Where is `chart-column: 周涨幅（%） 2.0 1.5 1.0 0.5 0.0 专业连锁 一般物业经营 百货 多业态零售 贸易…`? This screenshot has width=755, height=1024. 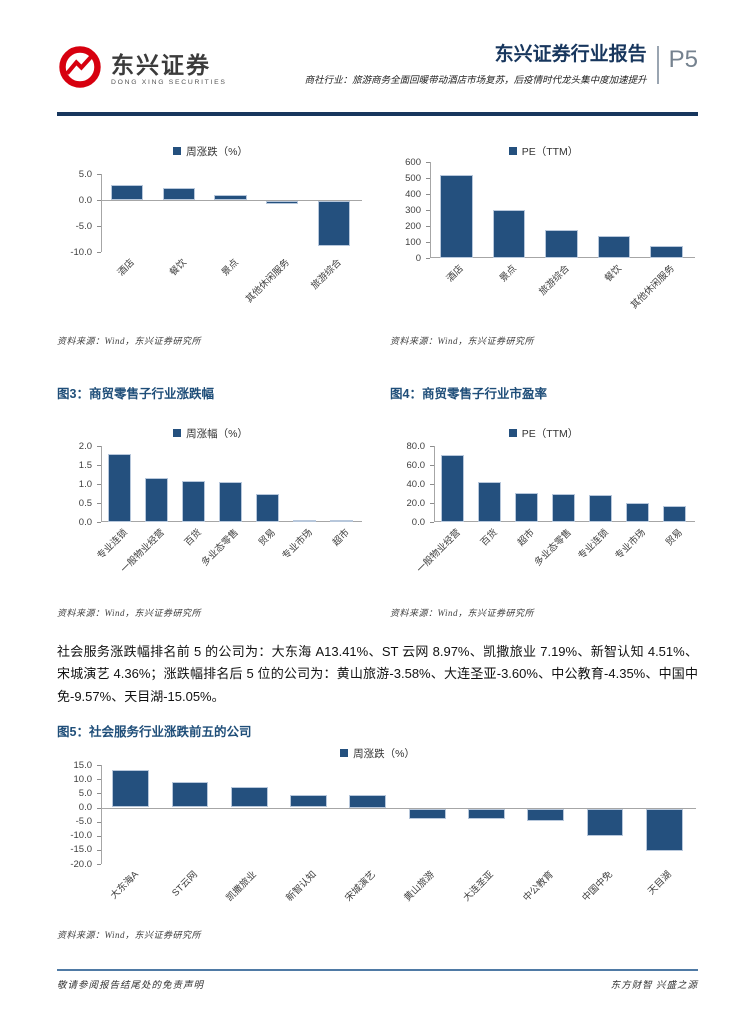 chart-column: 周涨幅（%） 2.0 1.5 1.0 0.5 0.0 专业连锁 一般物业经营 百货 多业态零售 贸易… is located at coordinates (210, 522).